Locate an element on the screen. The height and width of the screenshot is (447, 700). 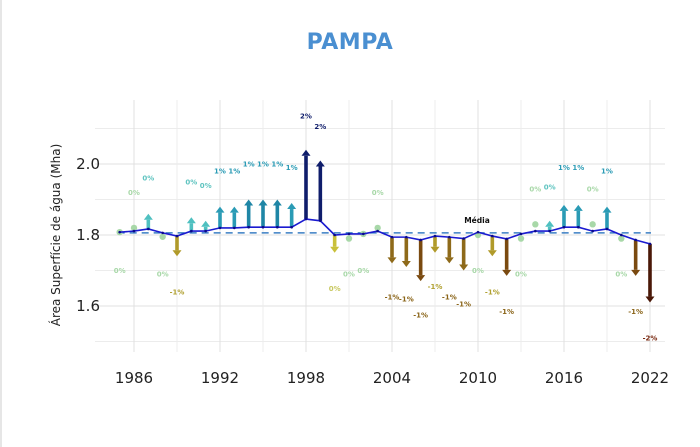
y-tick-label: 1.8 is located at coordinates (88, 235).